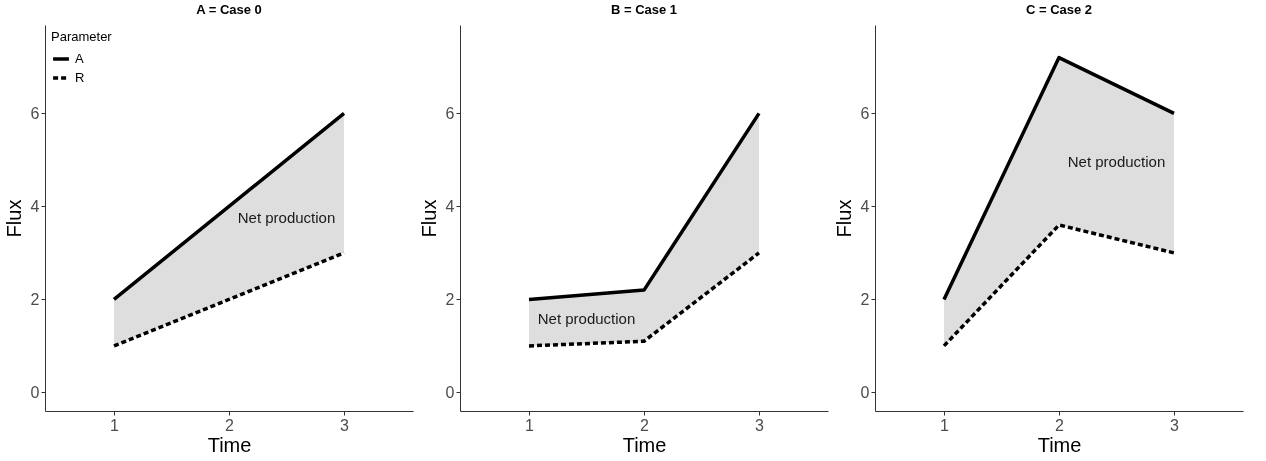  Describe the element at coordinates (80, 77) in the screenshot. I see `legend-label: R` at that location.